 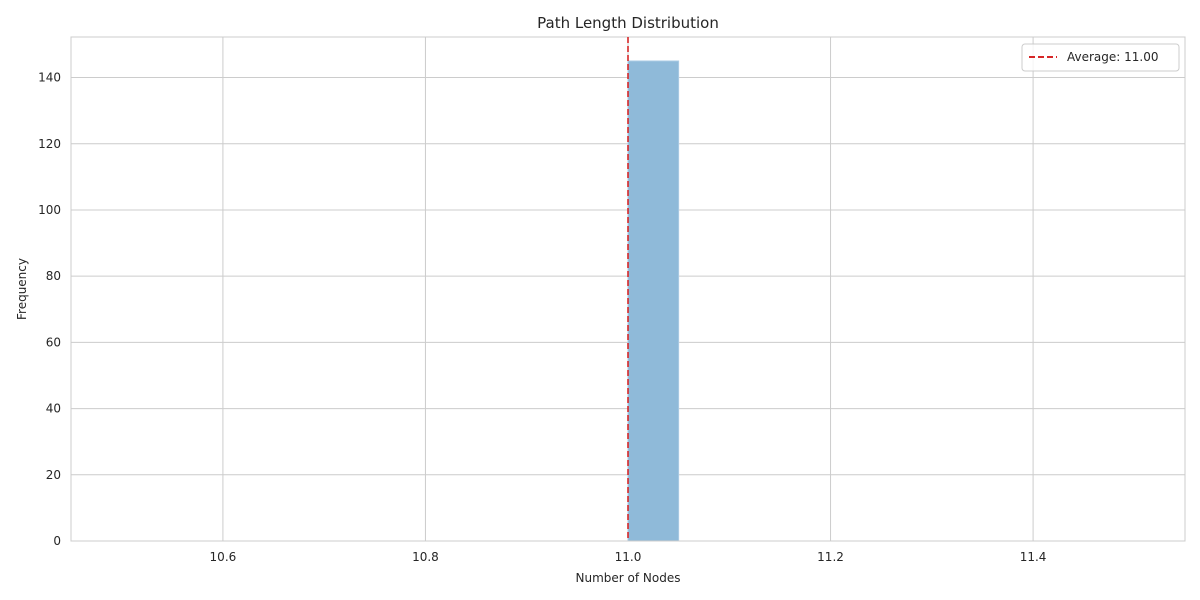 What do you see at coordinates (1033, 557) in the screenshot?
I see `x-tick-label: 11.4` at bounding box center [1033, 557].